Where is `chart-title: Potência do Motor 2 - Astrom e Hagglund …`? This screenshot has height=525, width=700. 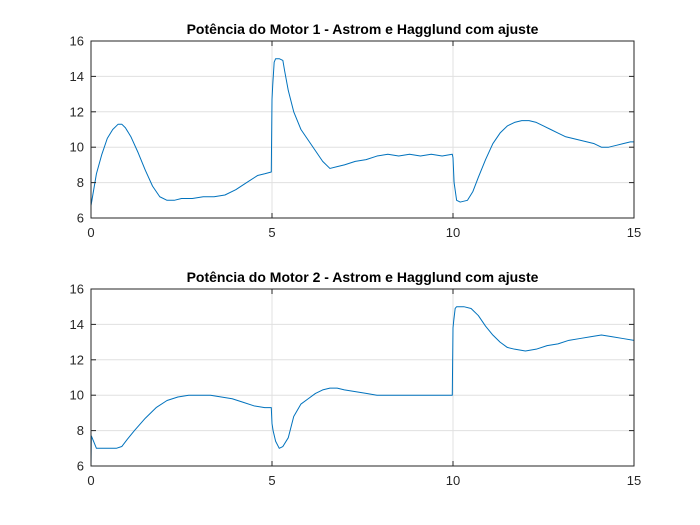 chart-title: Potência do Motor 2 - Astrom e Hagglund … is located at coordinates (363, 277).